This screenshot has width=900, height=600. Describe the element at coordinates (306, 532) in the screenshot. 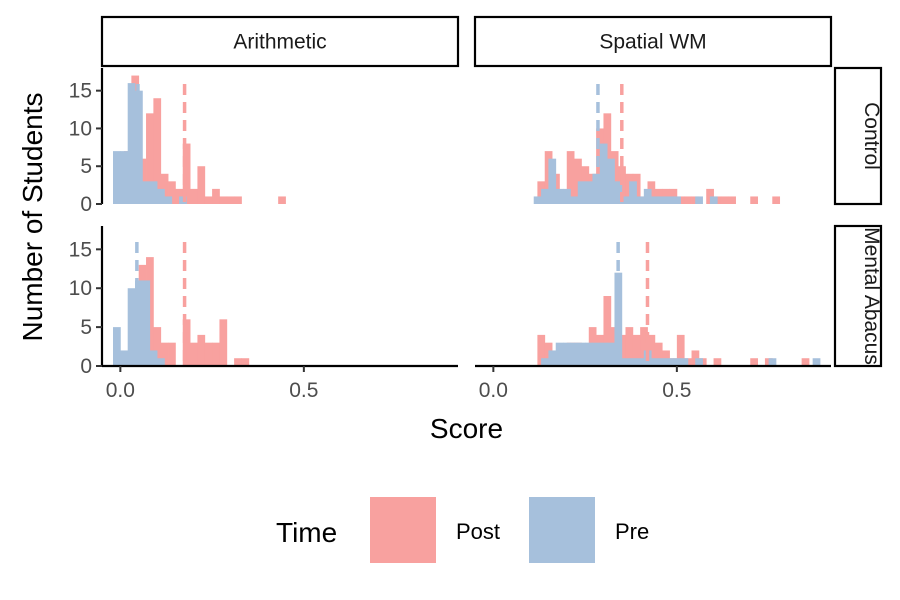

I see `legend-title: Time` at that location.